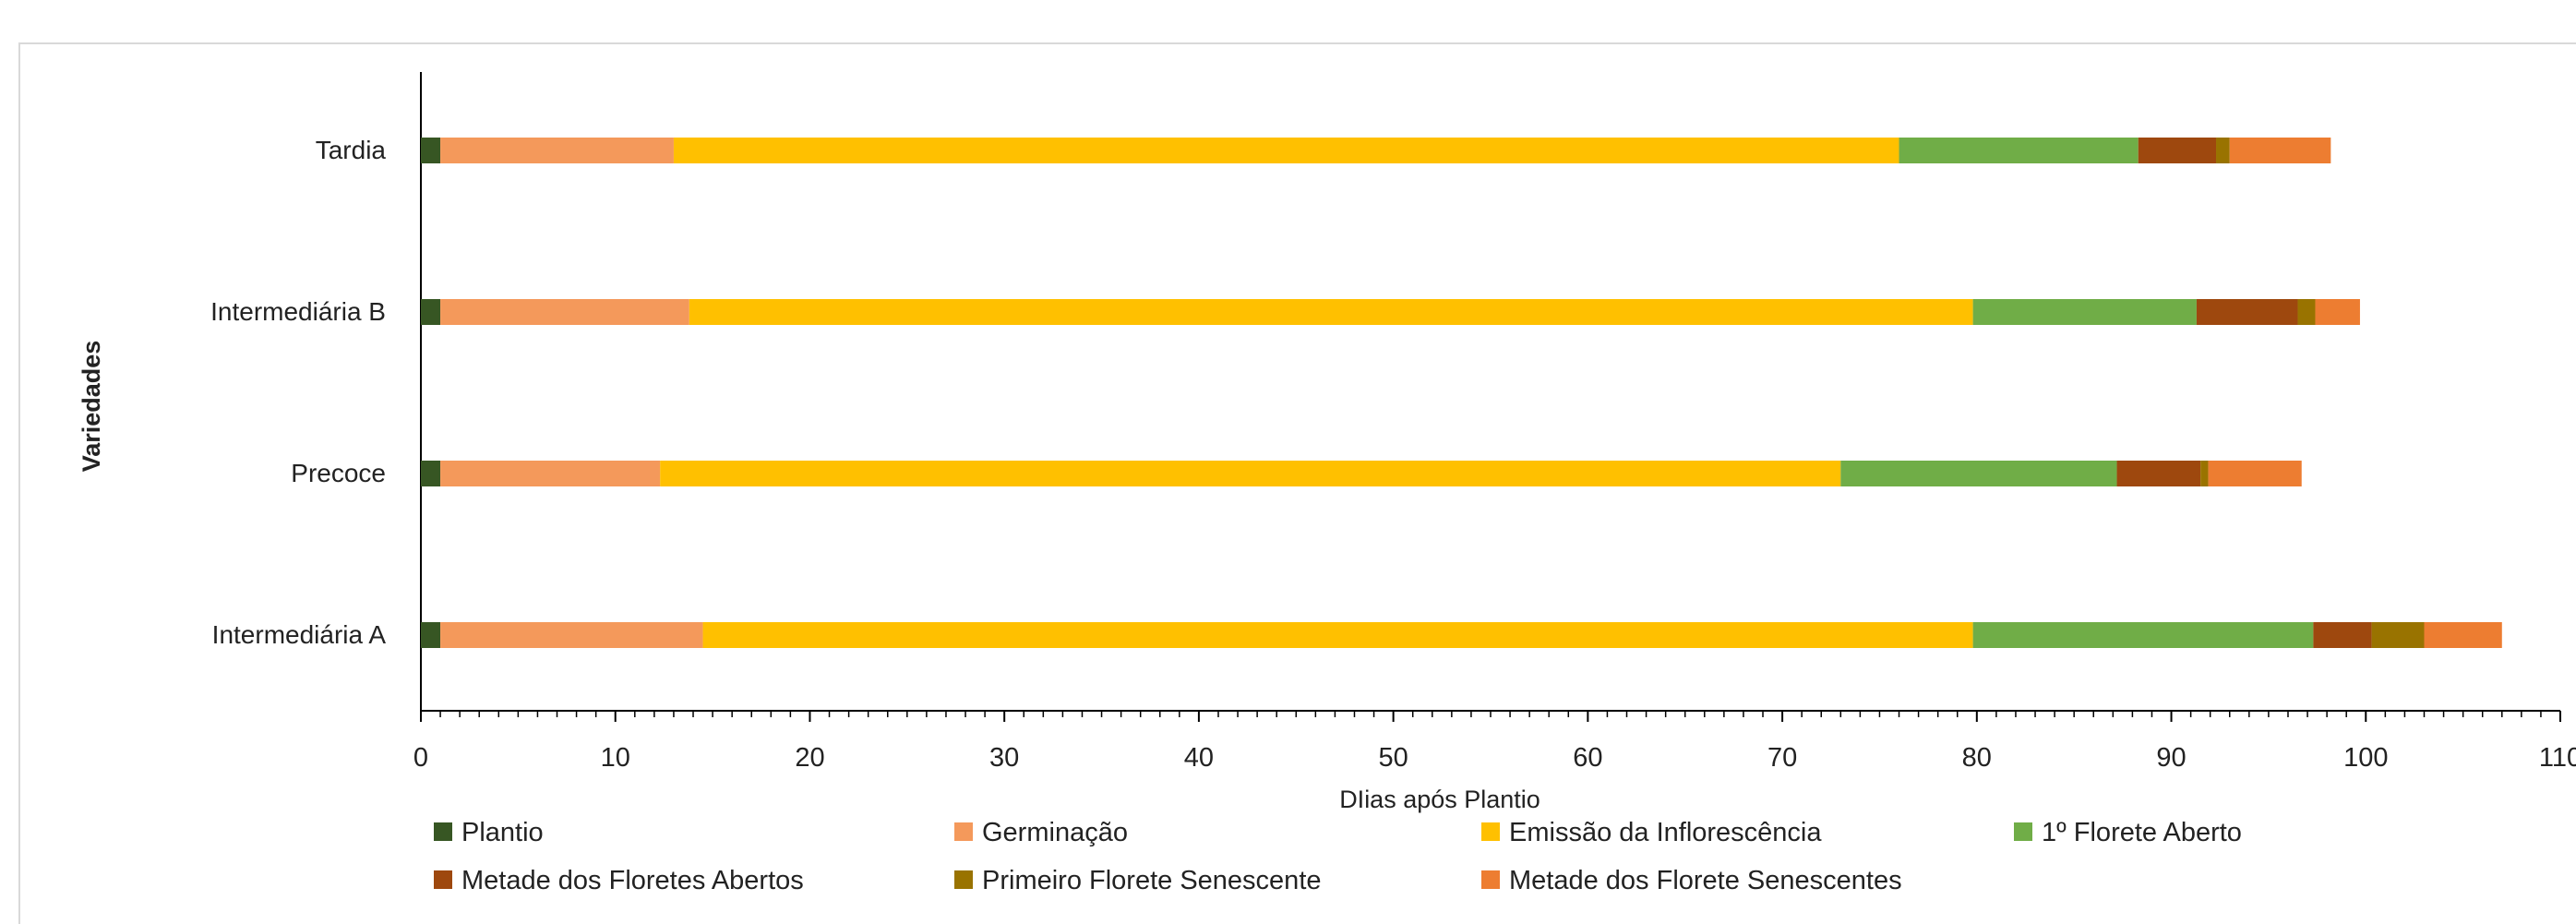  I want to click on bar-intermediaria-a-emissao-da-inflorescencia, so click(1338, 635).